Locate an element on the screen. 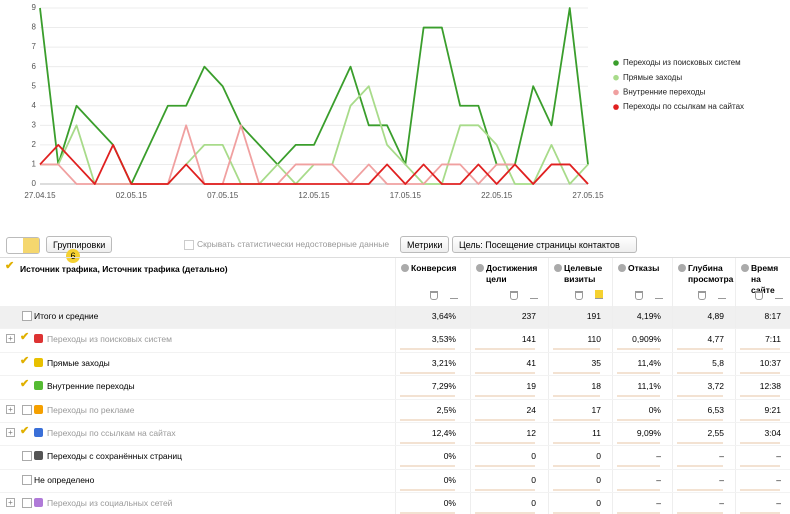 The image size is (790, 514). column-header: Отказы is located at coordinates (644, 268).